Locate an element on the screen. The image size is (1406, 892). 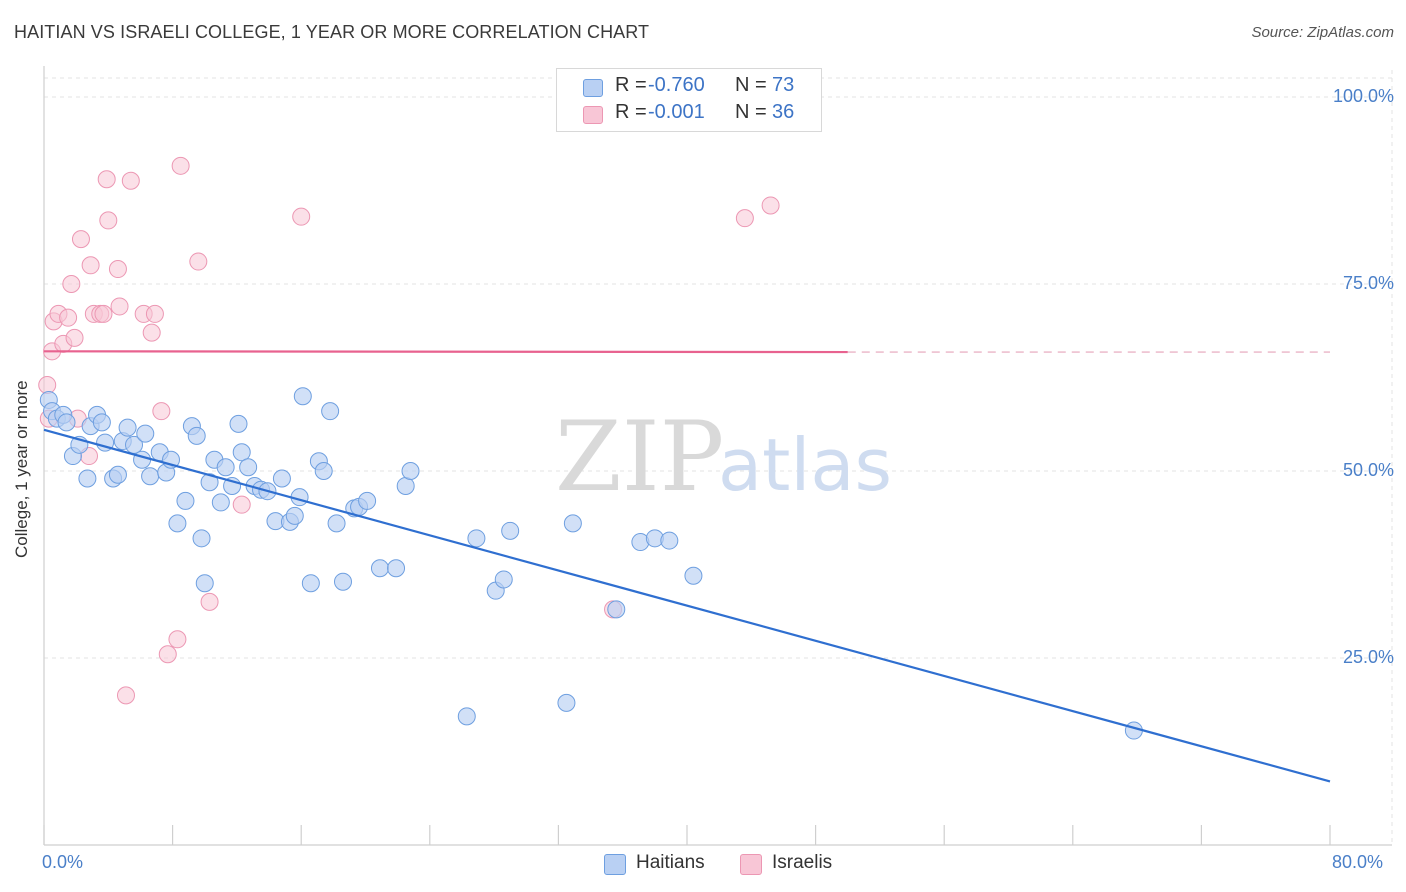
y-tick-label: 50.0% is located at coordinates (1368, 470).